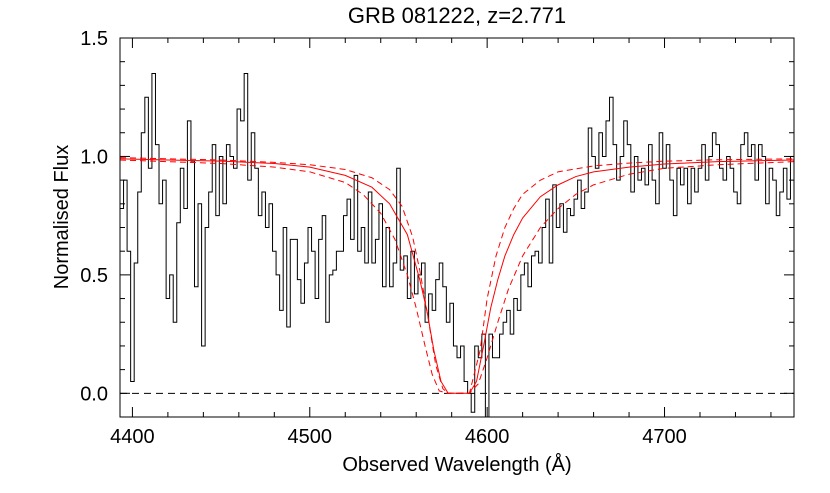 The height and width of the screenshot is (493, 830). Describe the element at coordinates (94, 39) in the screenshot. I see `y-tick-label: 1.5` at that location.